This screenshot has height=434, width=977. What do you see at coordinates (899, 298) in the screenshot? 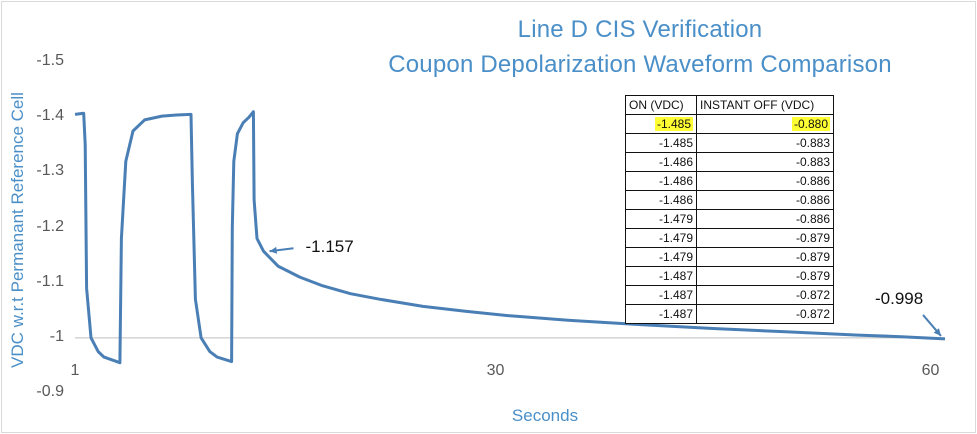
I see `annotation-label-2: -0.998` at bounding box center [899, 298].